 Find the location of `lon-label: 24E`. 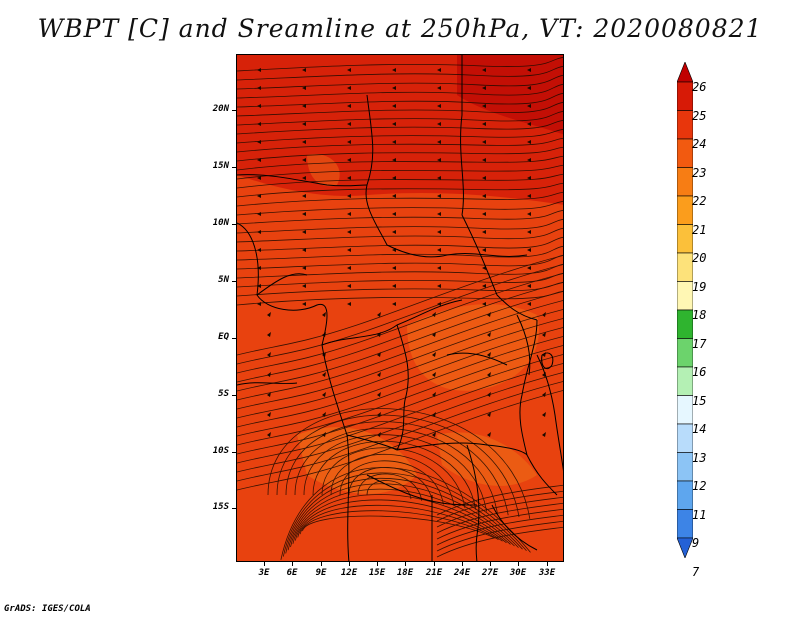

lon-label: 24E is located at coordinates (462, 573).